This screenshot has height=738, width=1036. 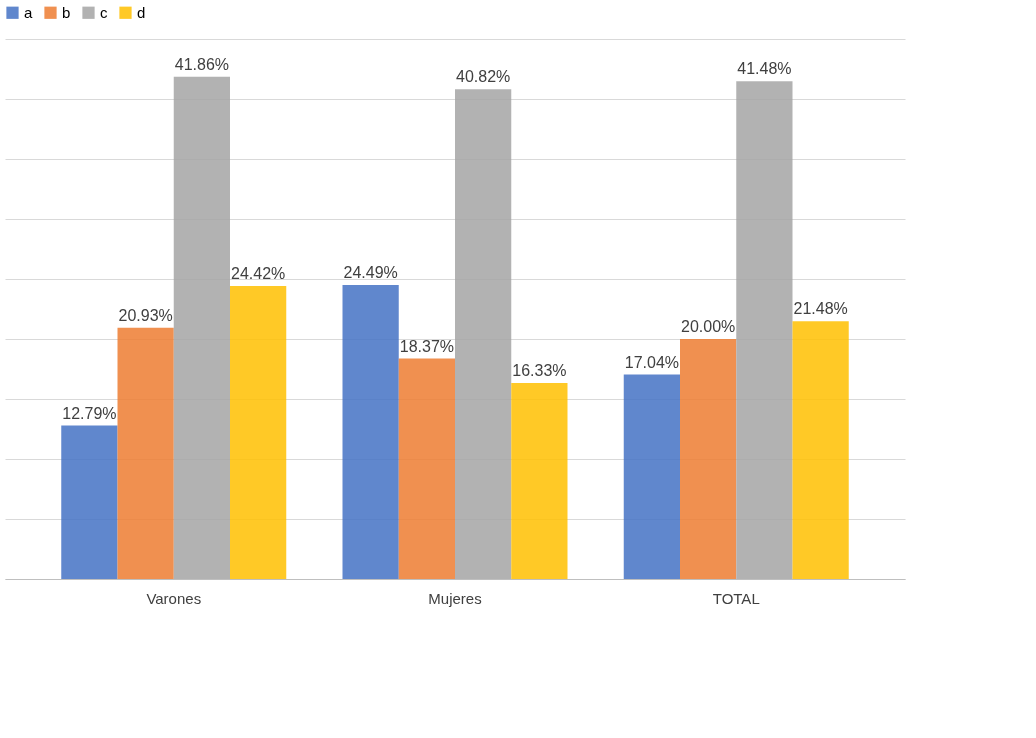 I want to click on data-label: 41.48%, so click(x=764, y=69).